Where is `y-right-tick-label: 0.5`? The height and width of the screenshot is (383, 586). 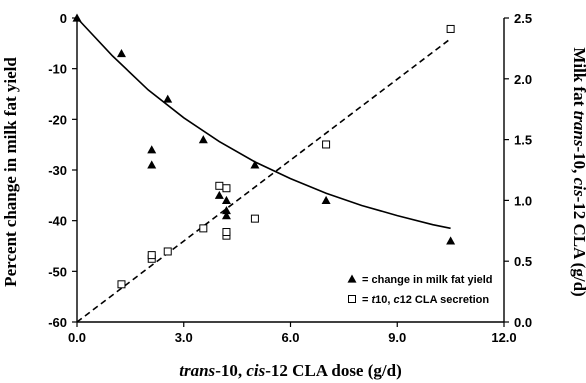
y-right-tick-label: 0.5 is located at coordinates (523, 261).